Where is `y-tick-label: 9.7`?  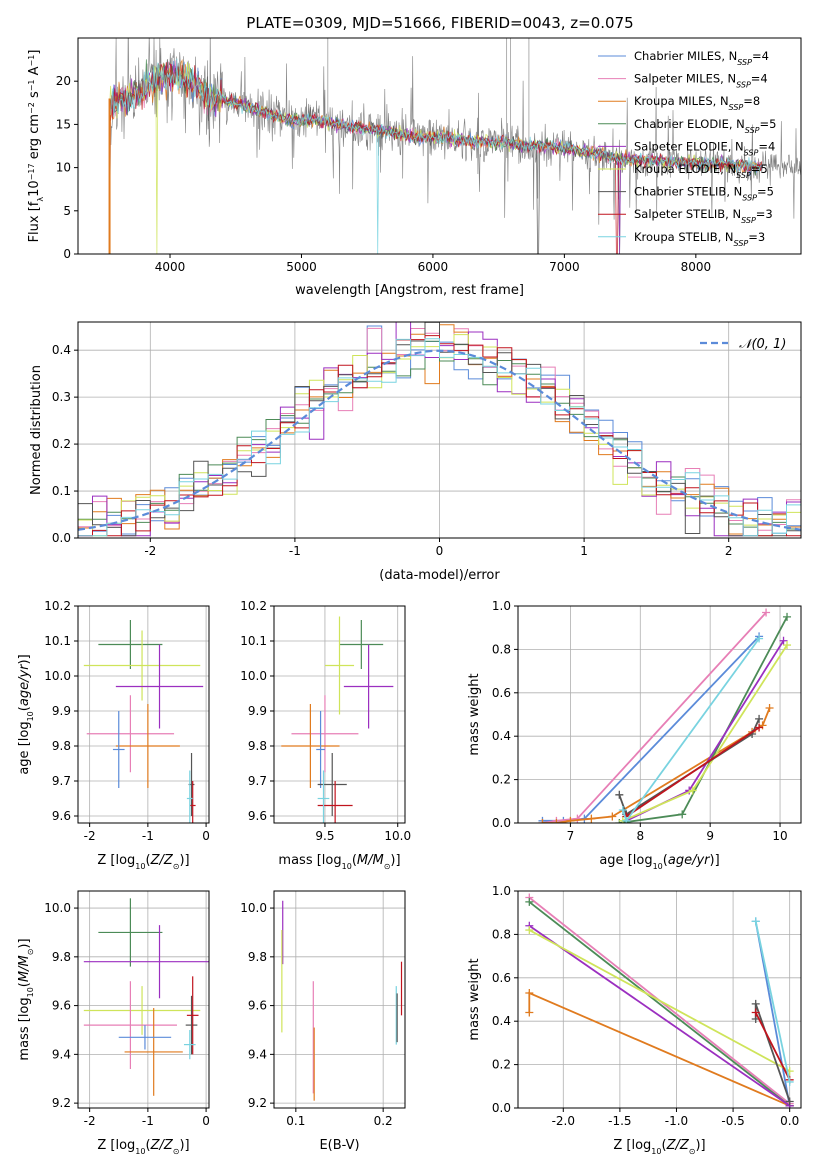 y-tick-label: 9.7 is located at coordinates (257, 781).